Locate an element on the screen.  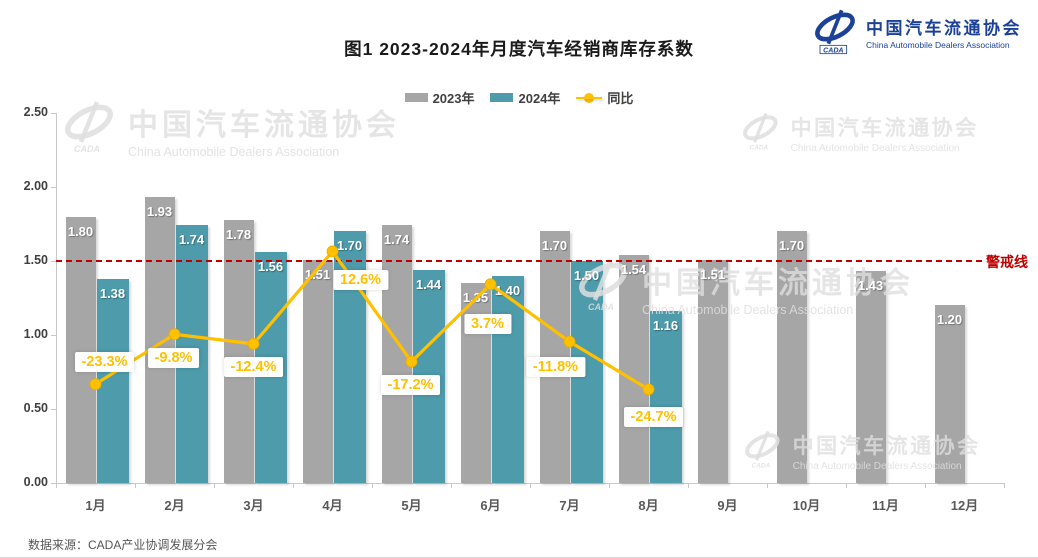
x-axis-label-12月: 12月 is located at coordinates (964, 505).